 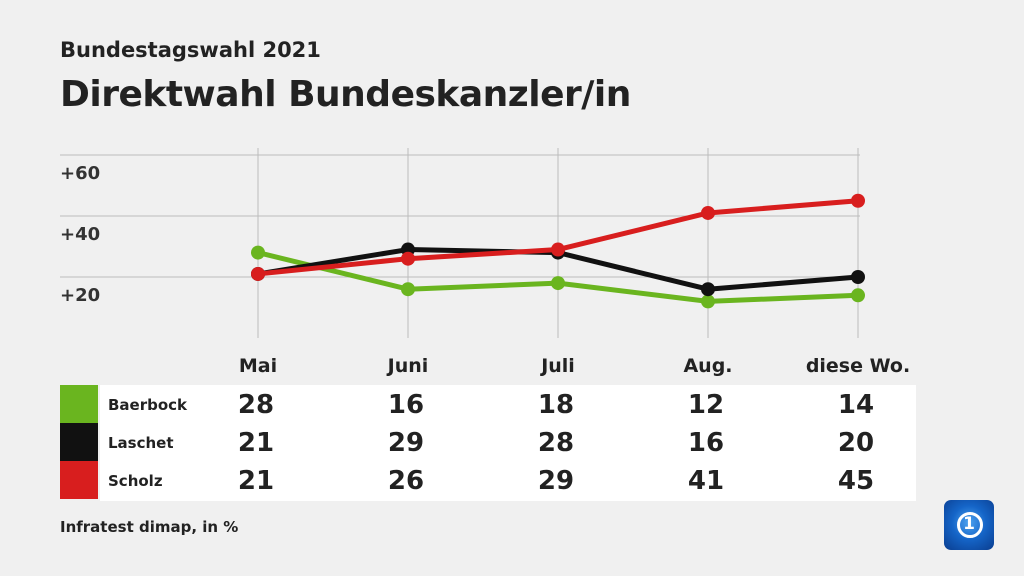 I want to click on data-label: 14, so click(x=856, y=405).